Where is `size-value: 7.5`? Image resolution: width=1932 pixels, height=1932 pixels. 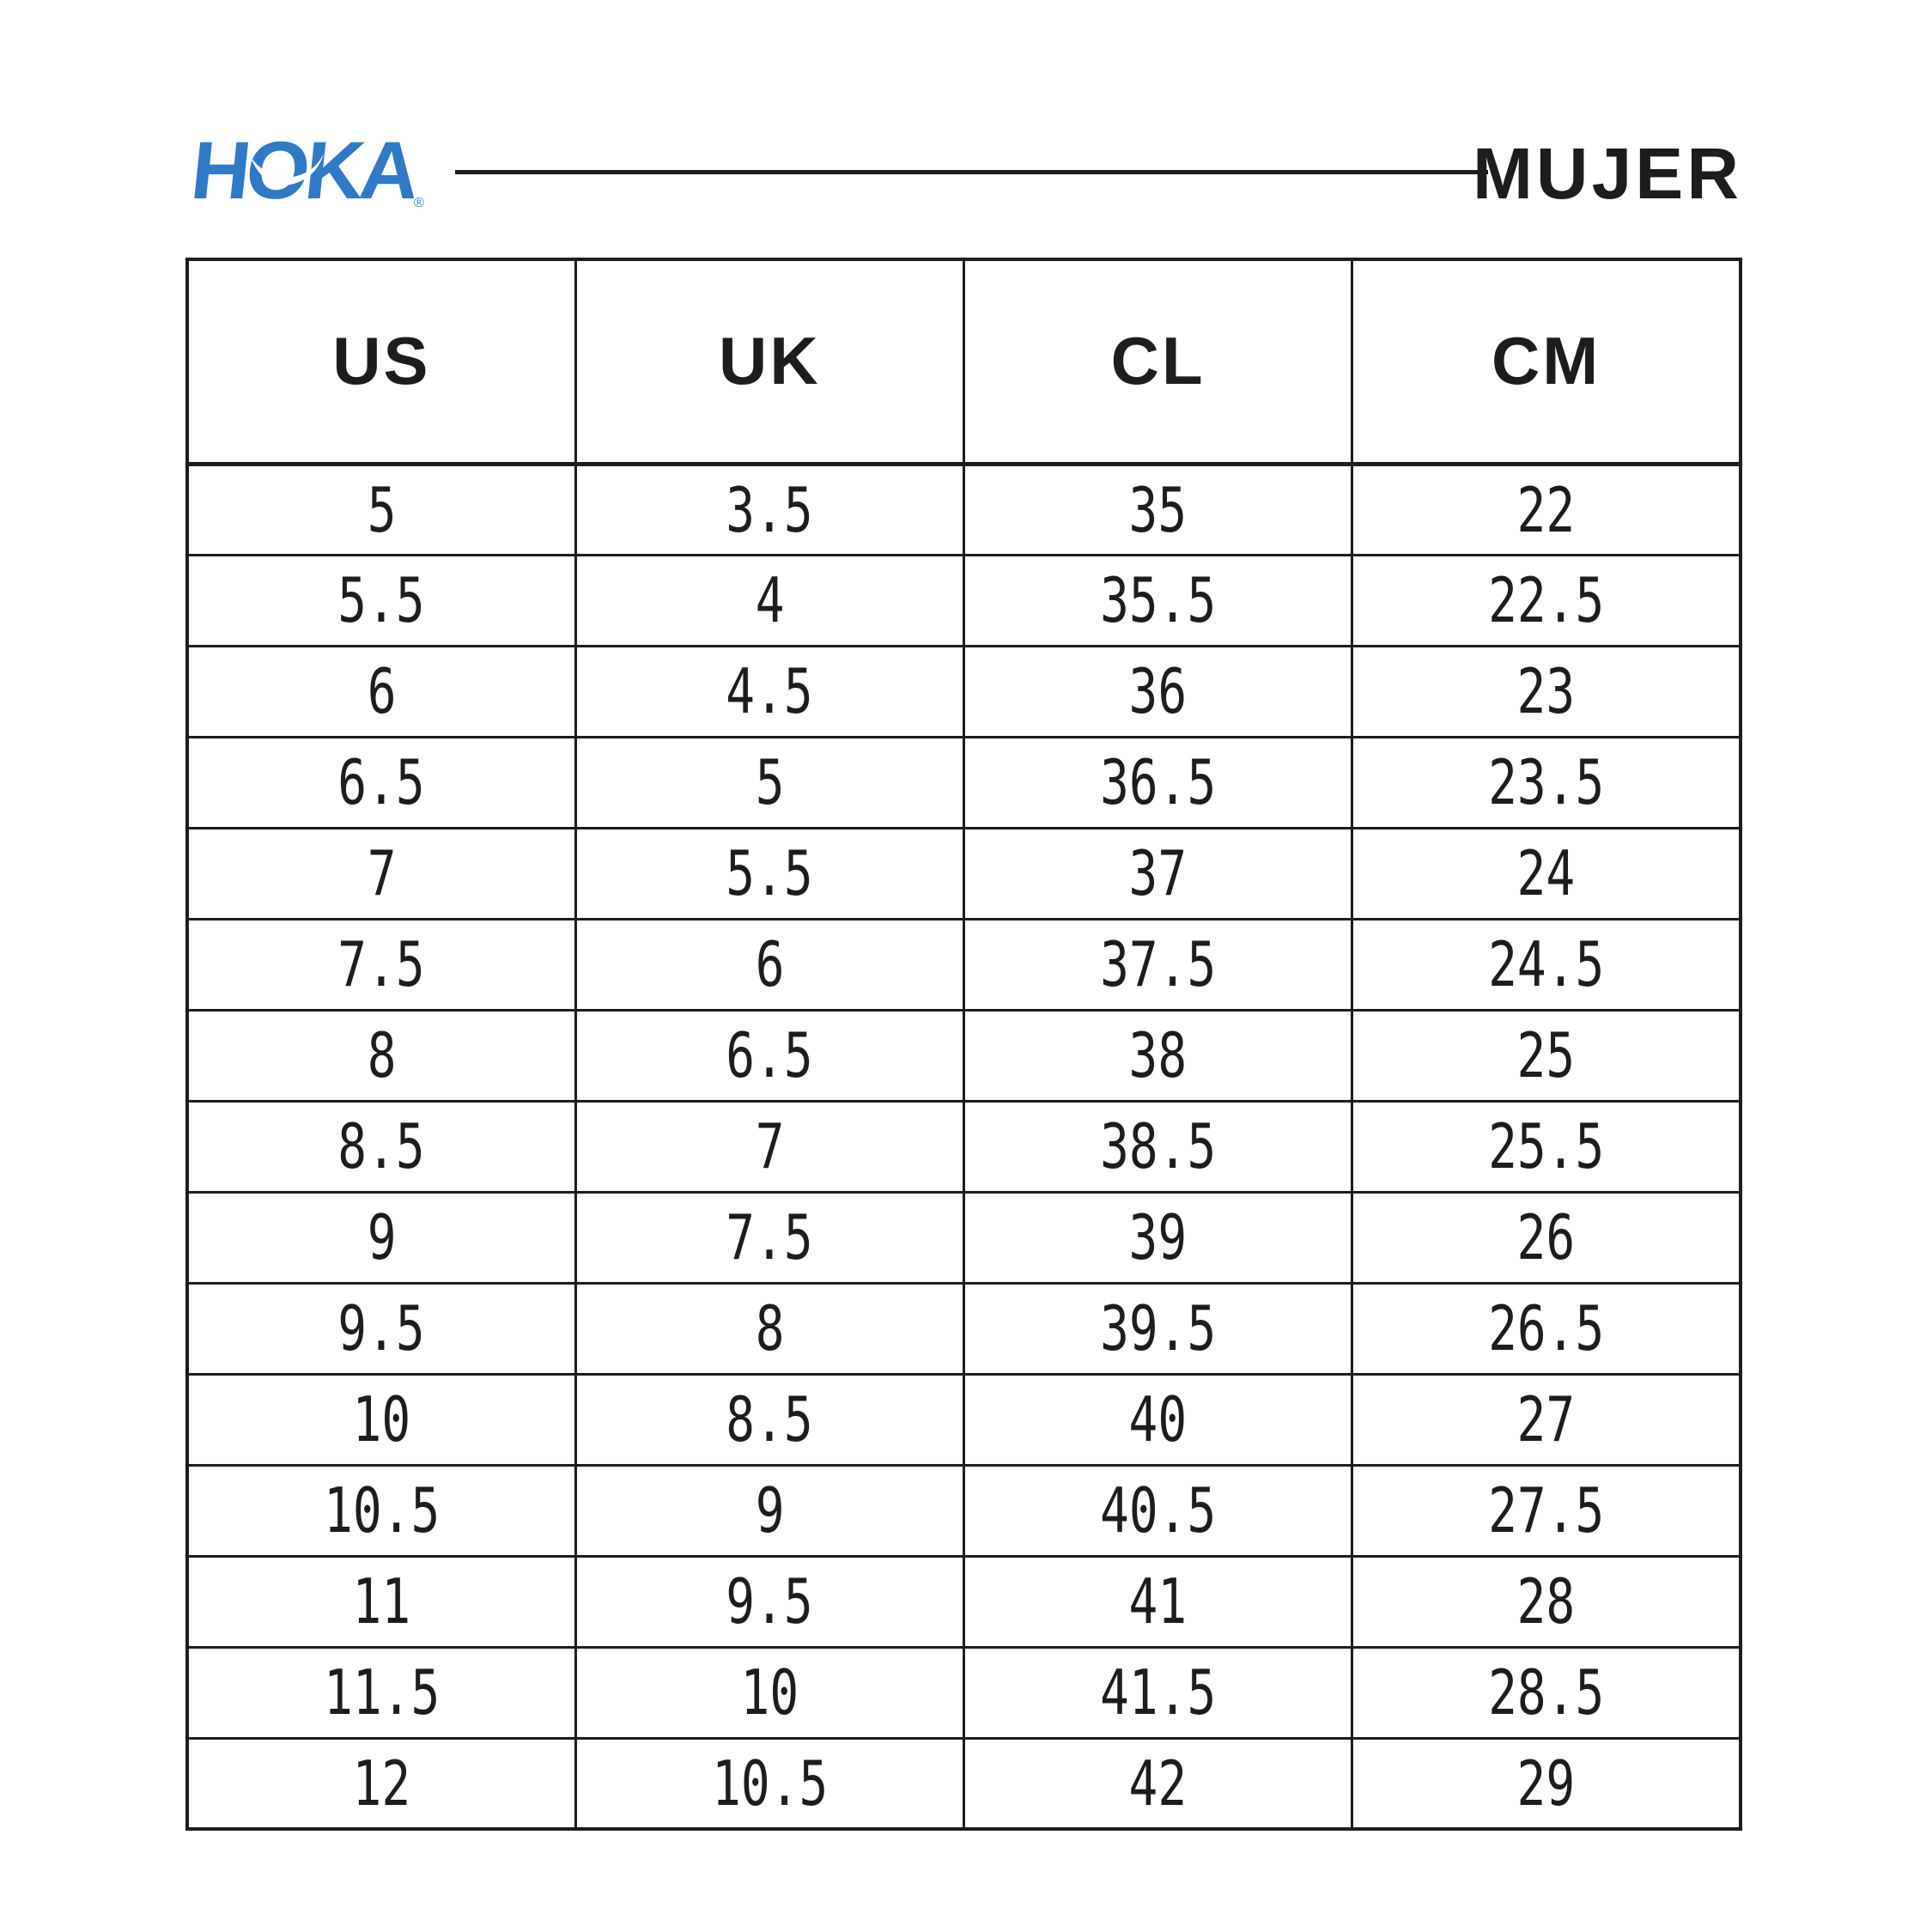 size-value: 7.5 is located at coordinates (381, 964).